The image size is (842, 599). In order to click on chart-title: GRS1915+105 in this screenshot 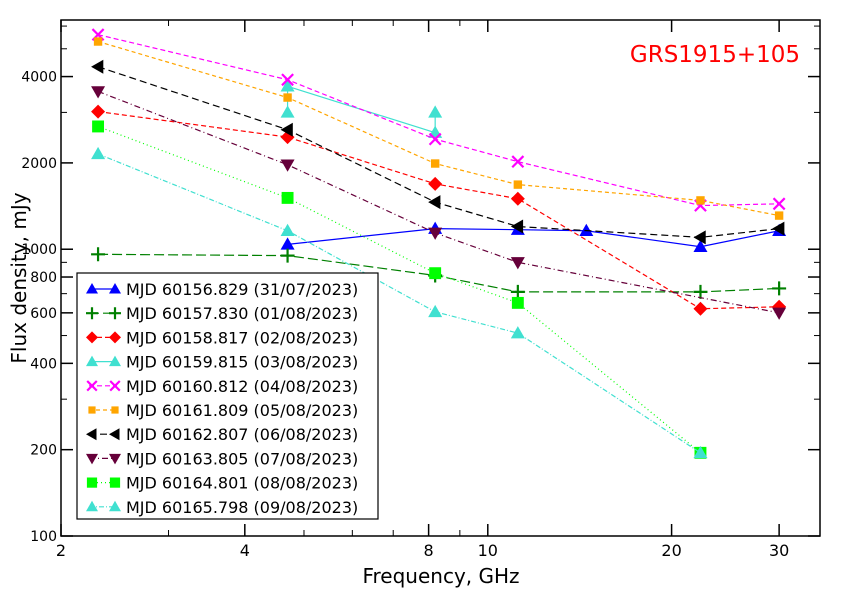, I will do `click(715, 55)`.